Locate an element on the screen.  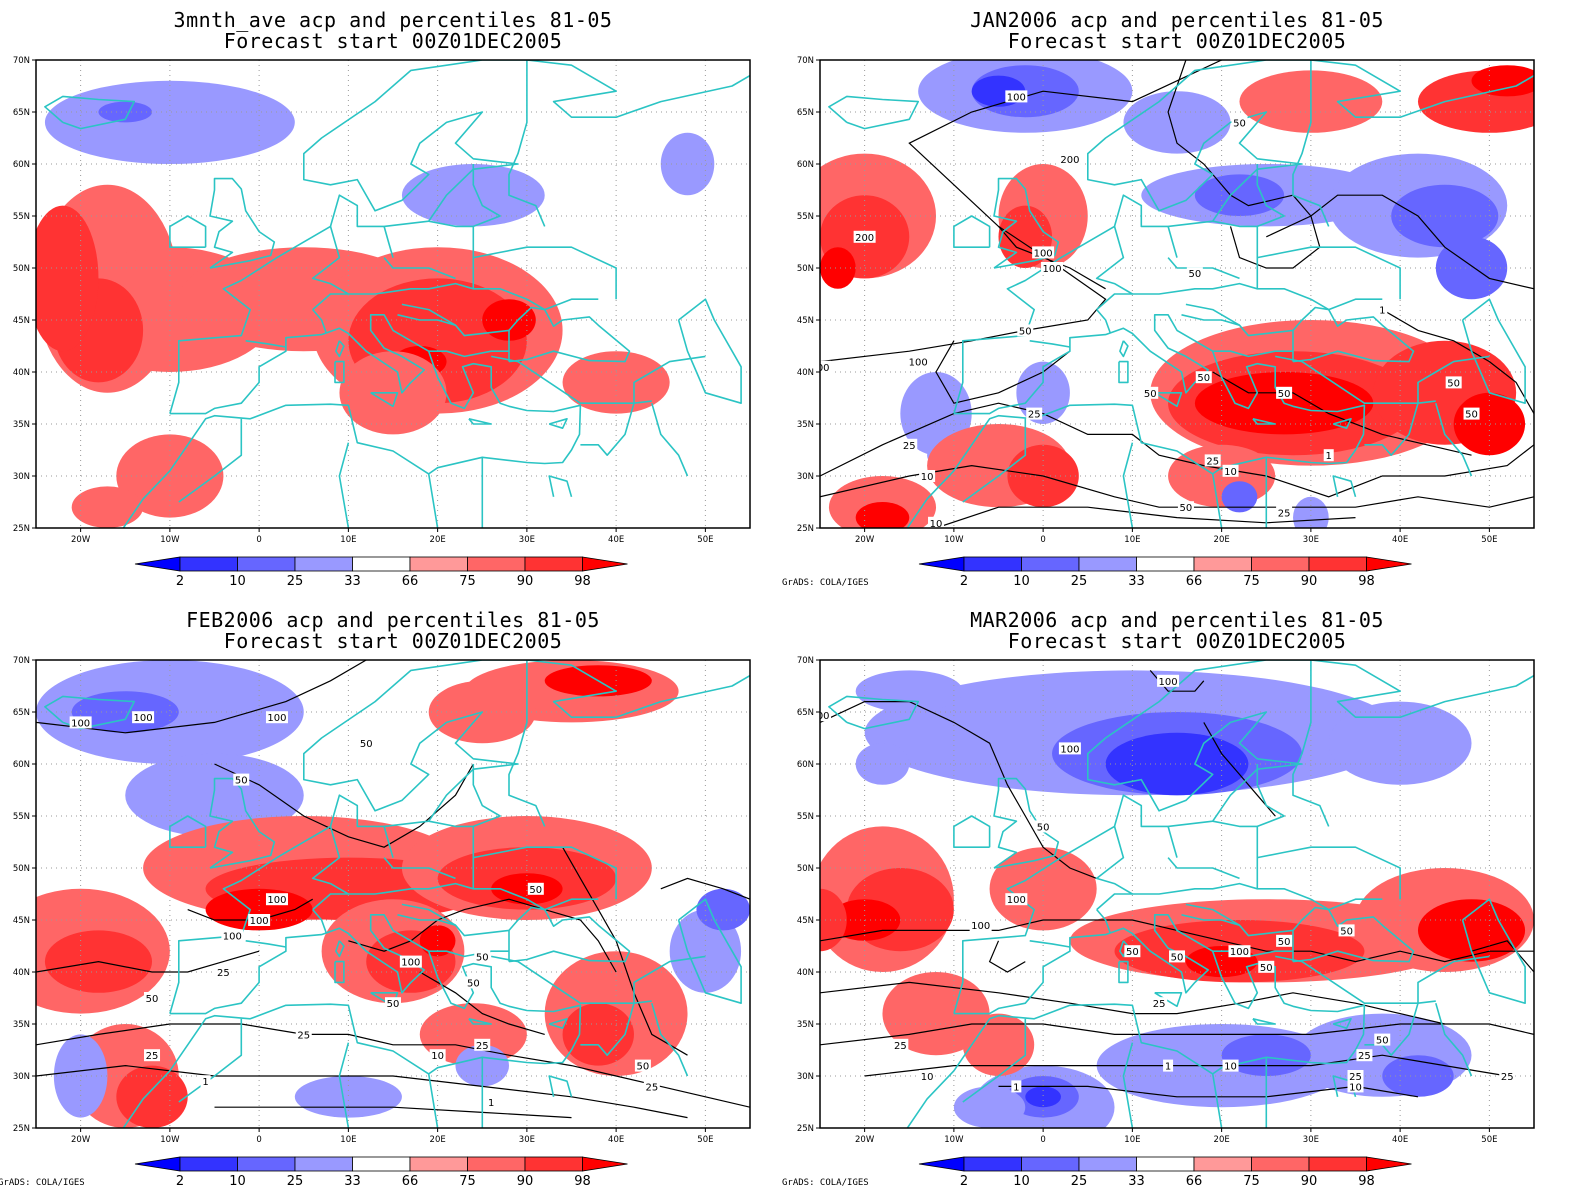
lon-label: 0 is located at coordinates (1042, 540).